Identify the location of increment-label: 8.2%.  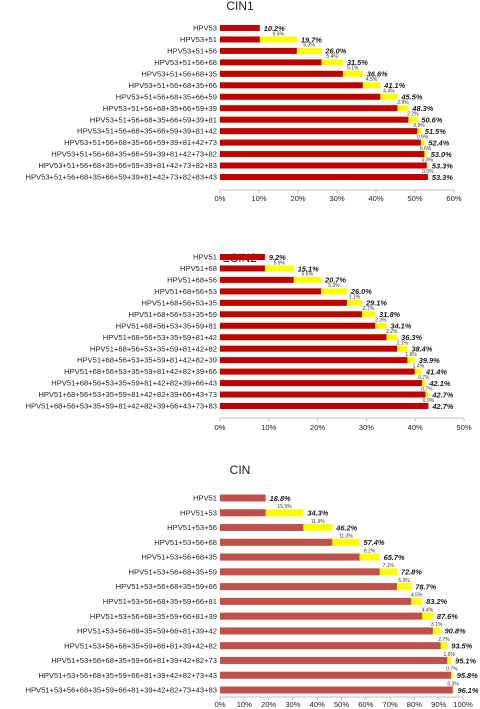
(370, 551).